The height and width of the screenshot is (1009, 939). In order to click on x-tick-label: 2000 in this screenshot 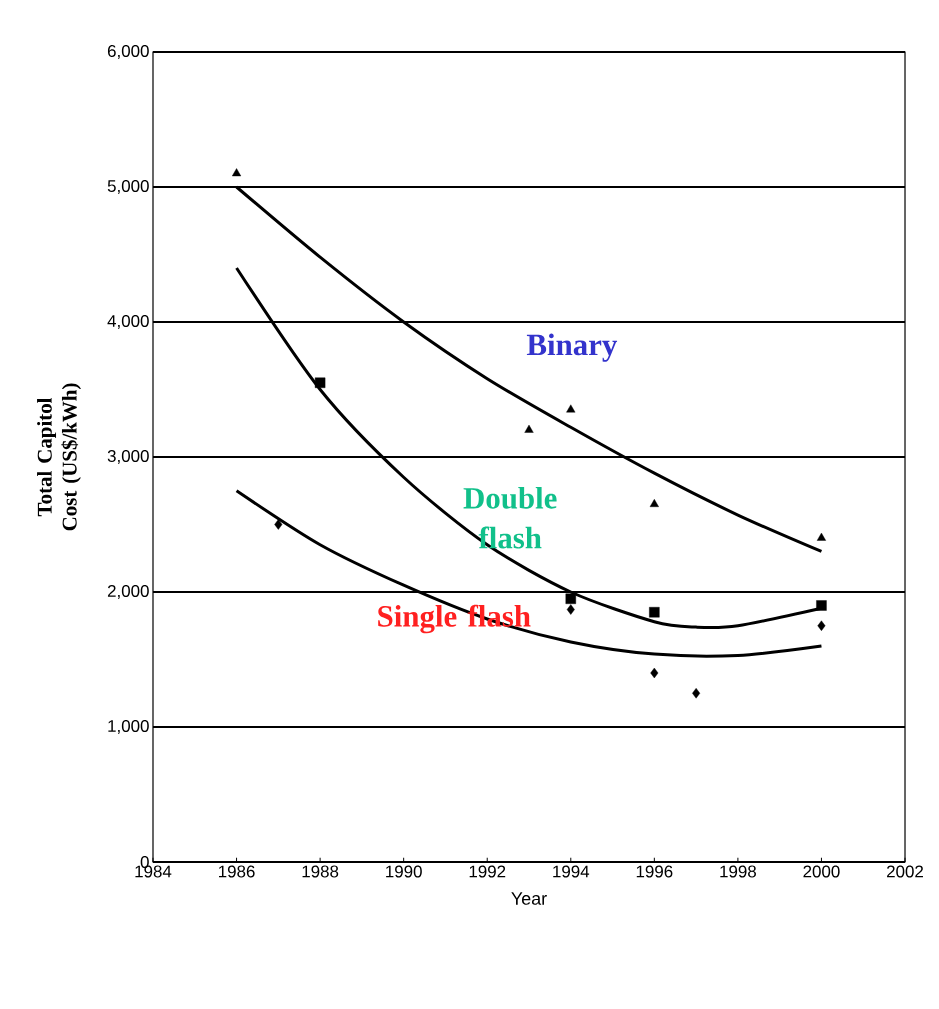, I will do `click(821, 871)`.